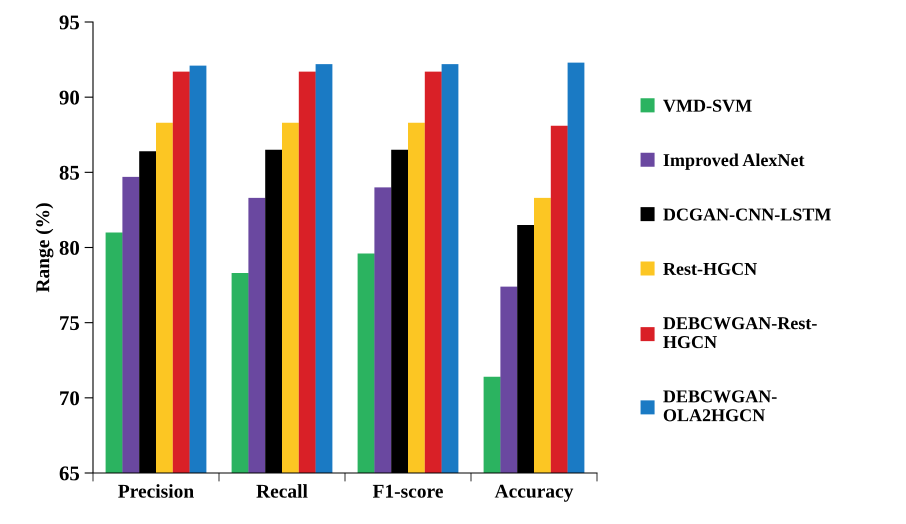 This screenshot has width=906, height=524. I want to click on x-tick-label: Accuracy, so click(534, 493).